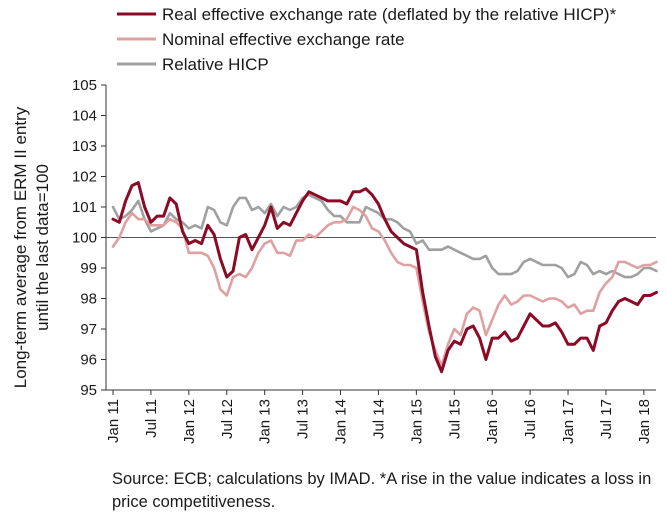 The width and height of the screenshot is (667, 521). I want to click on y-tick-label: 99, so click(88, 268).